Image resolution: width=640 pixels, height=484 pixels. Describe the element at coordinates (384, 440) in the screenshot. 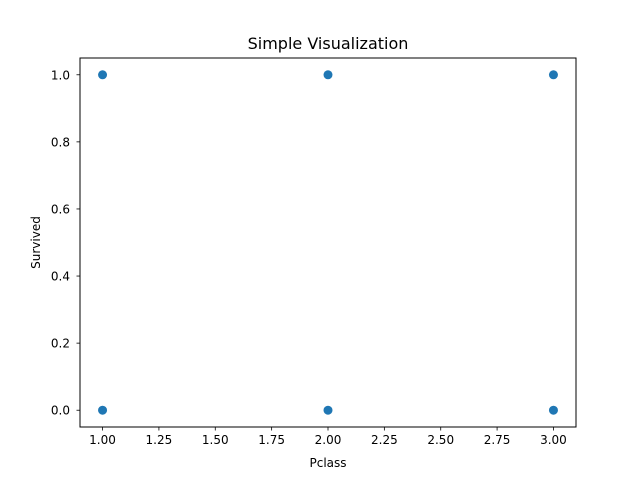

I see `x-tick-label: 2.25` at that location.